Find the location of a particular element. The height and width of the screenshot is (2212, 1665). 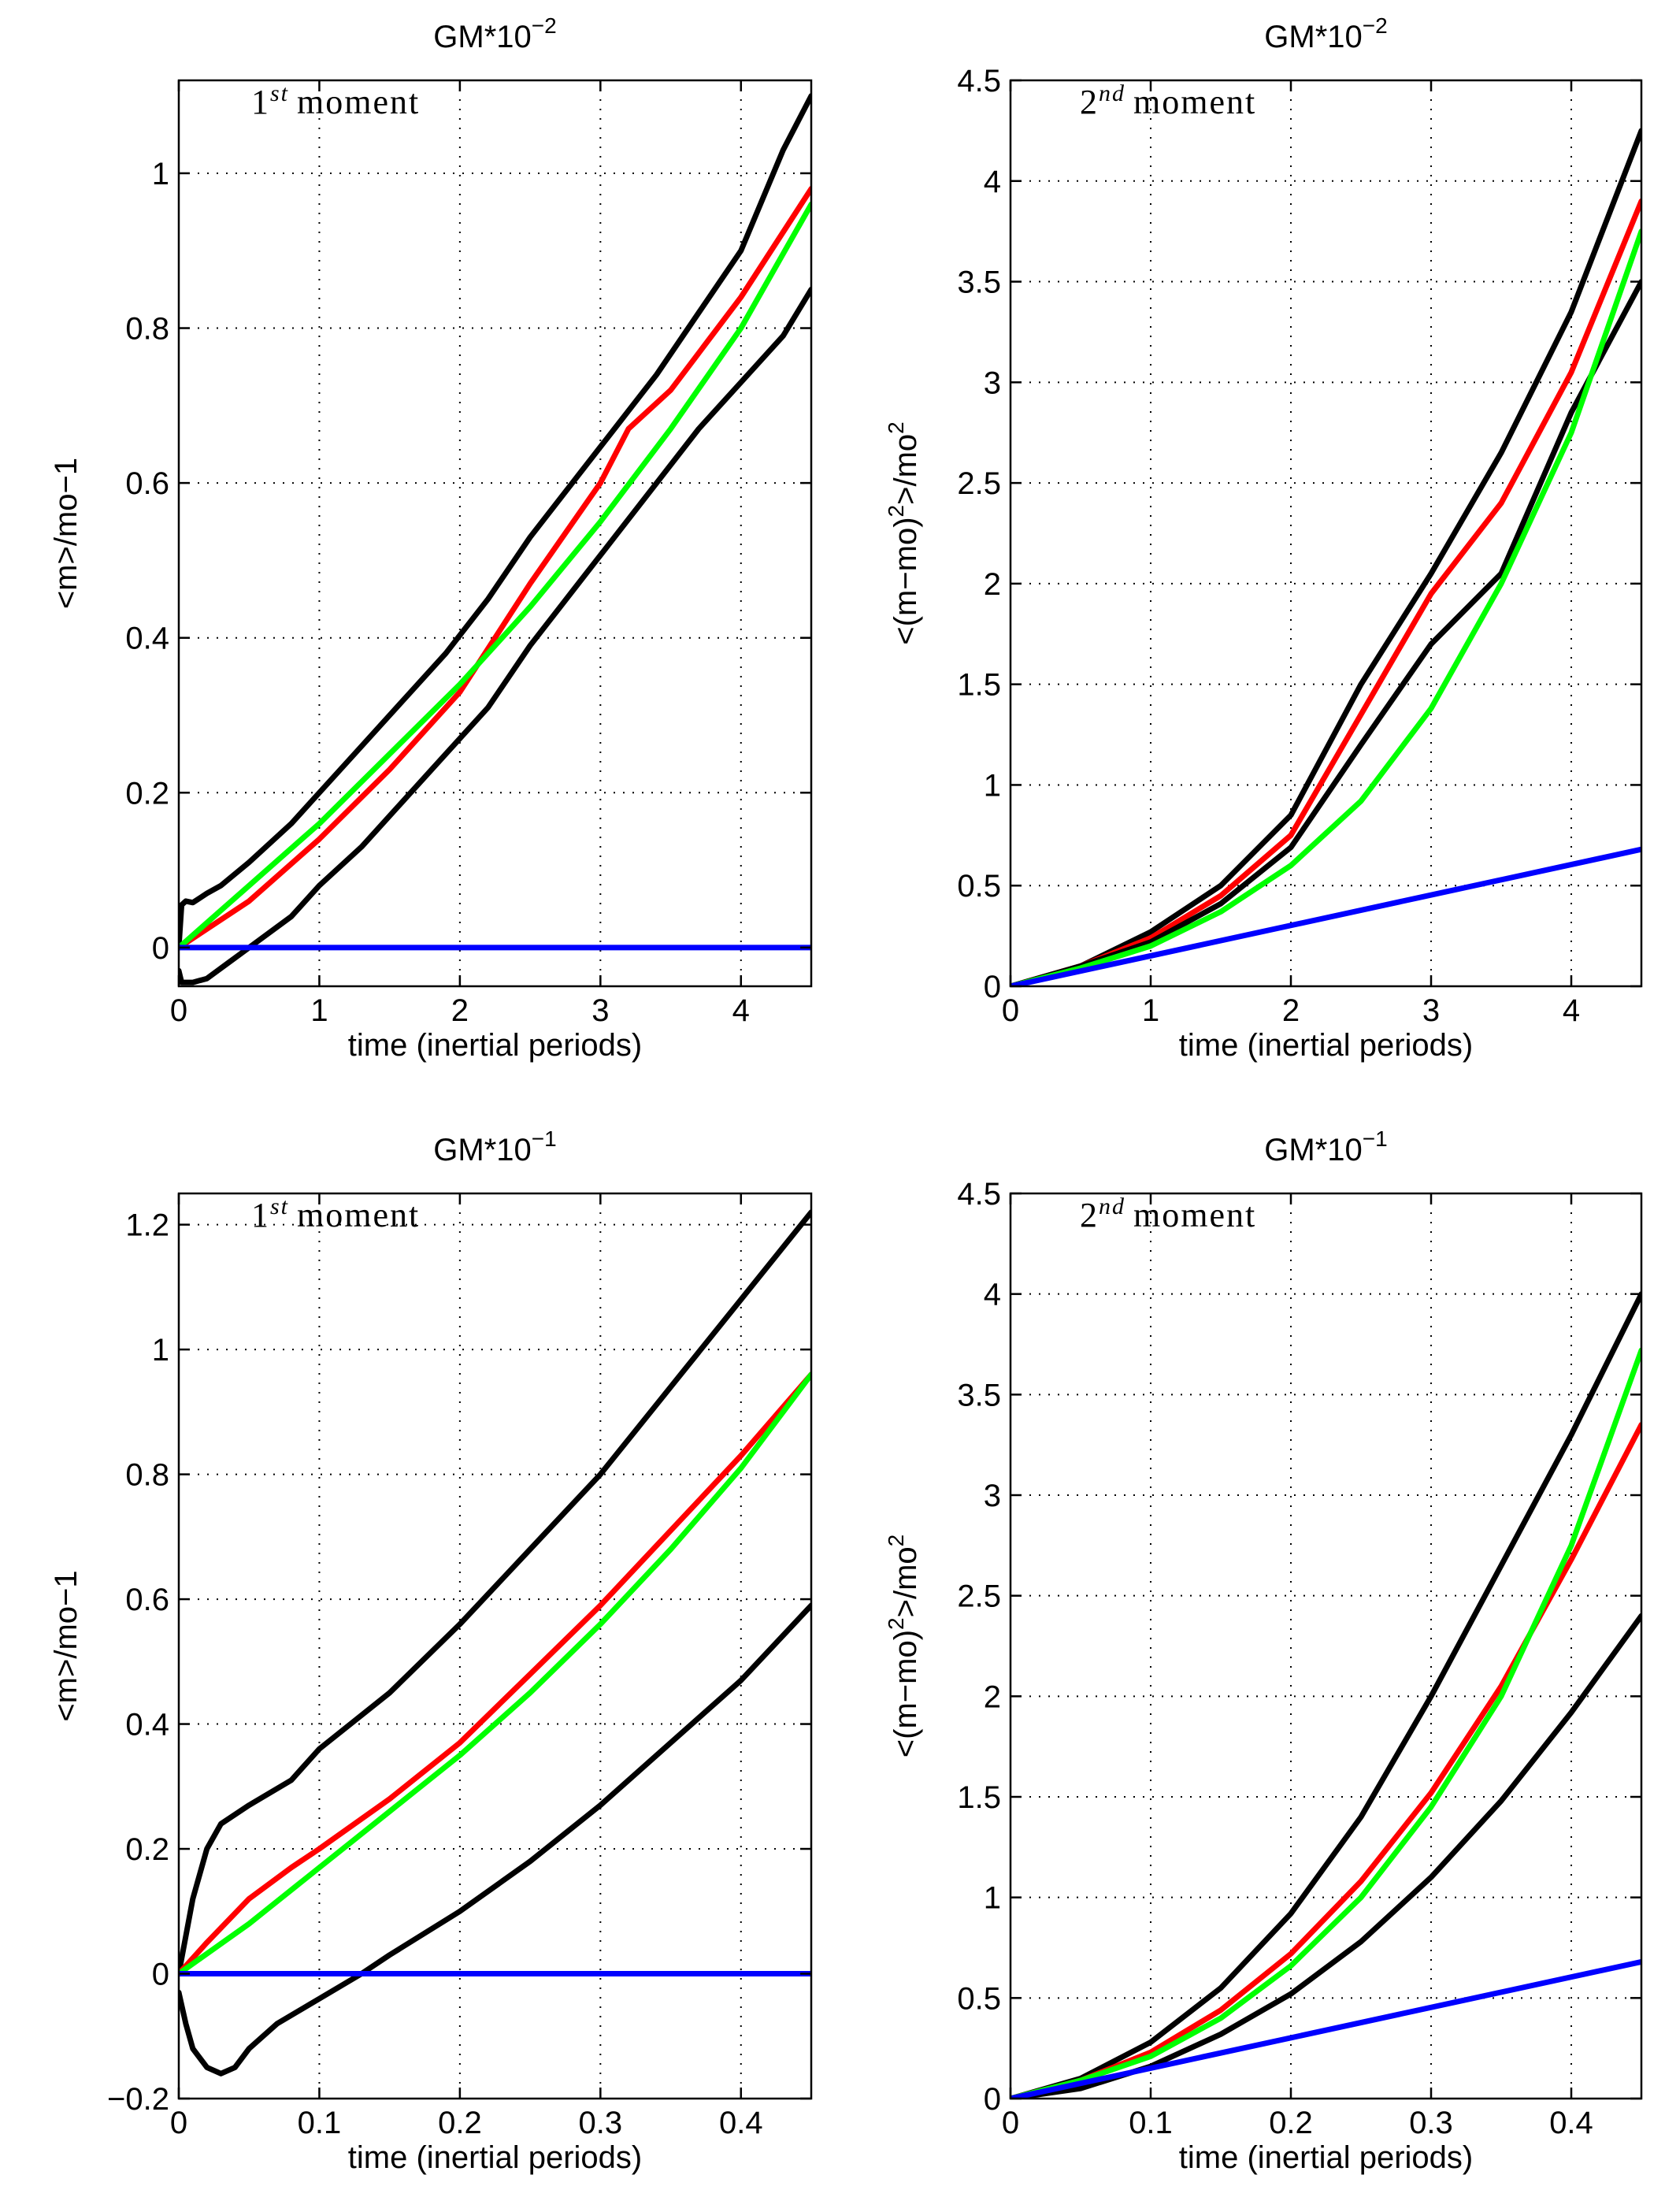

x-tick-label: 3 is located at coordinates (1431, 1010).